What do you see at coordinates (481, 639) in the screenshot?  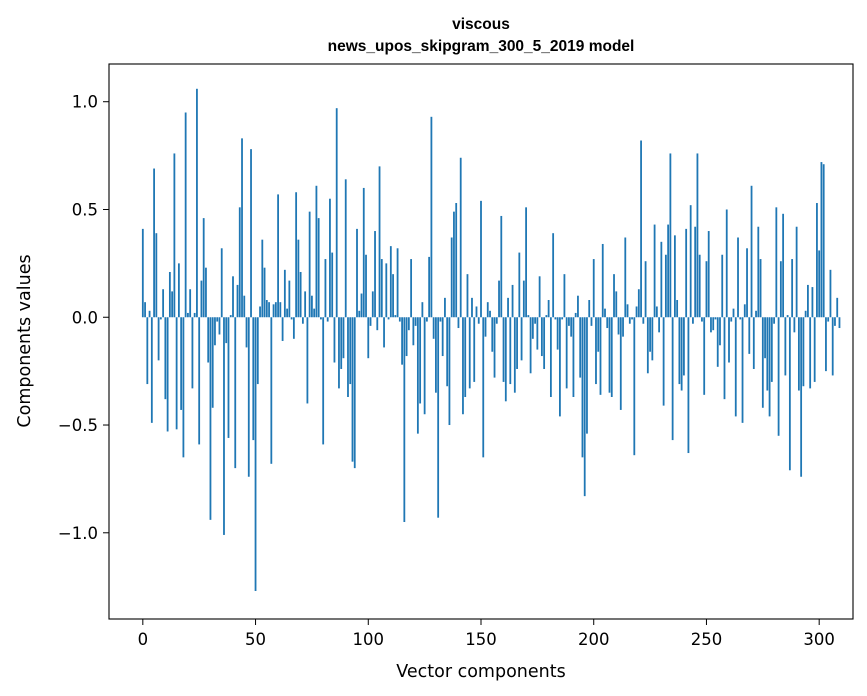 I see `x-tick-label: 150` at bounding box center [481, 639].